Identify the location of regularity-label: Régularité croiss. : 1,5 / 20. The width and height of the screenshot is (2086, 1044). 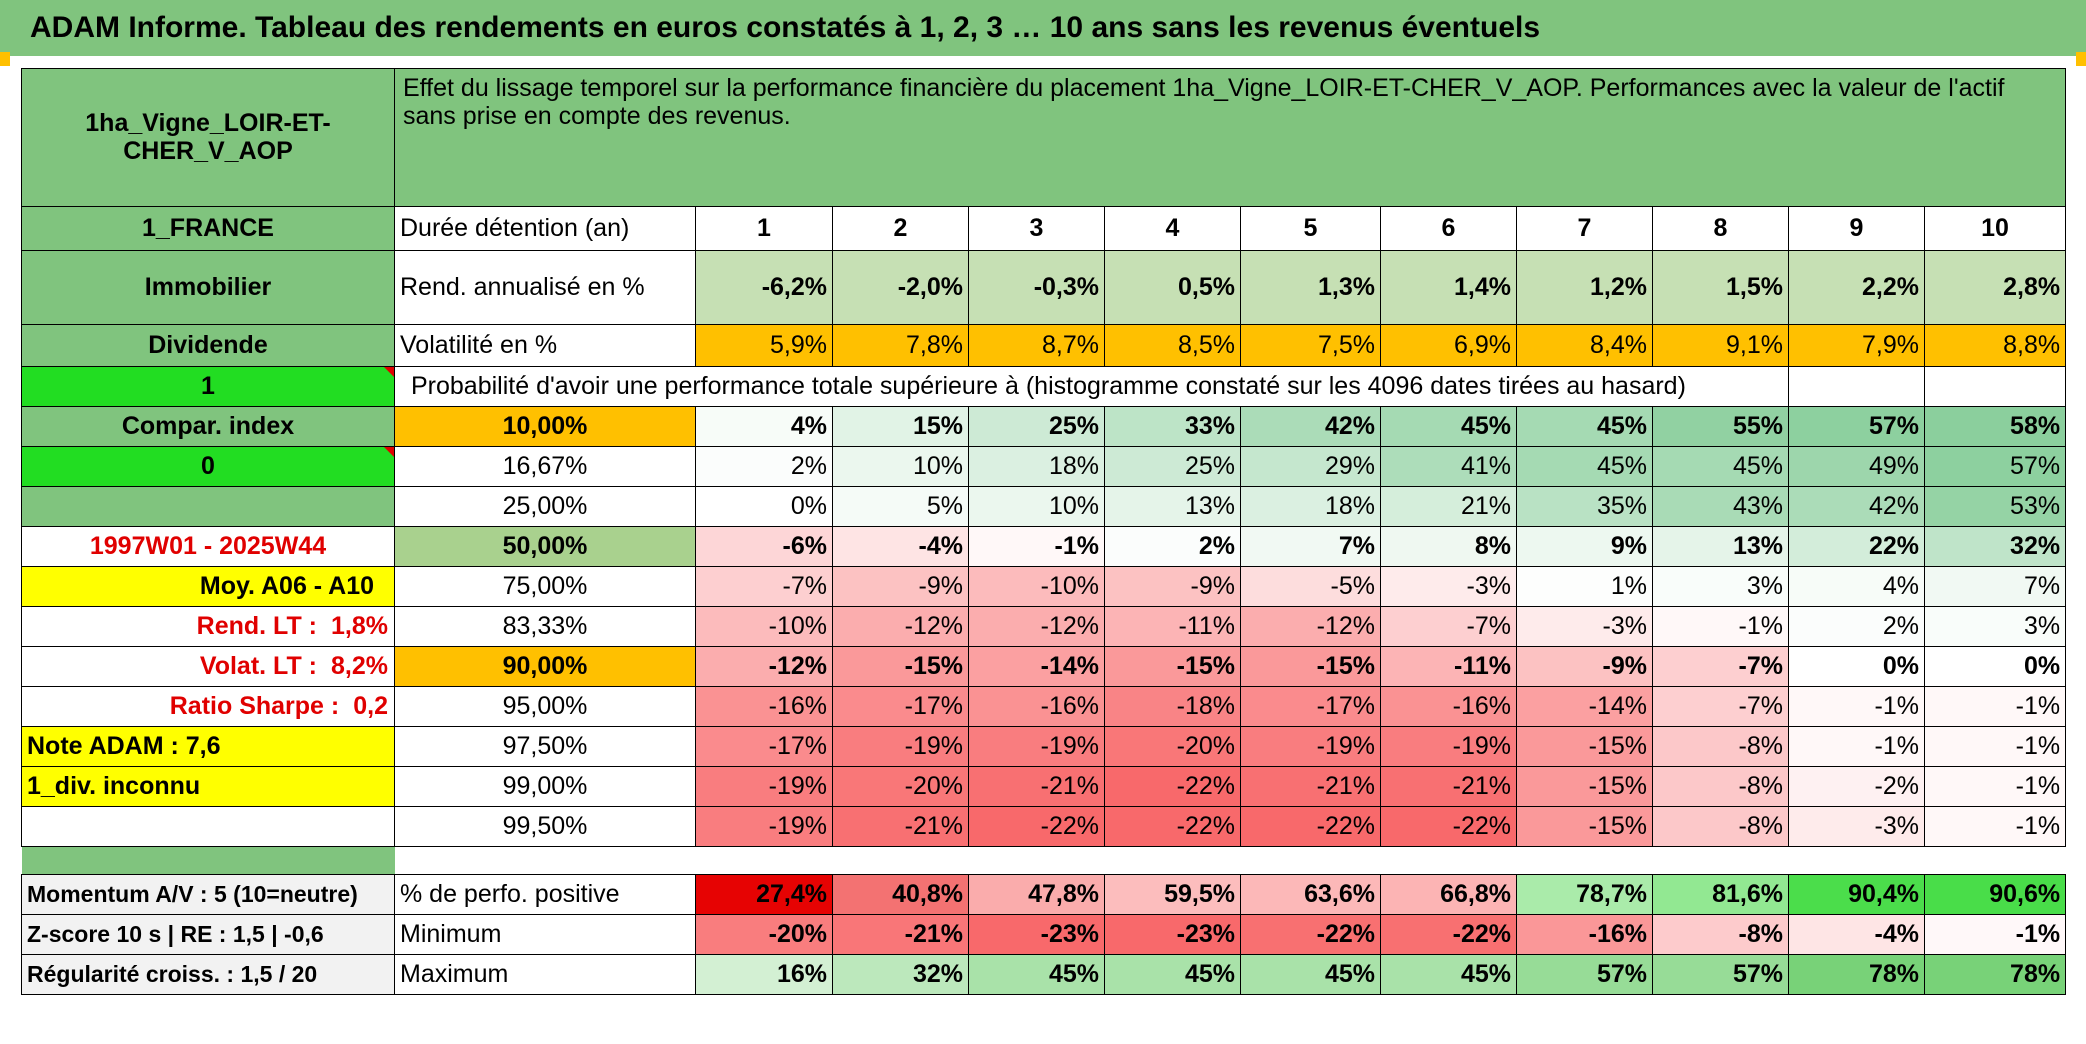
(208, 974).